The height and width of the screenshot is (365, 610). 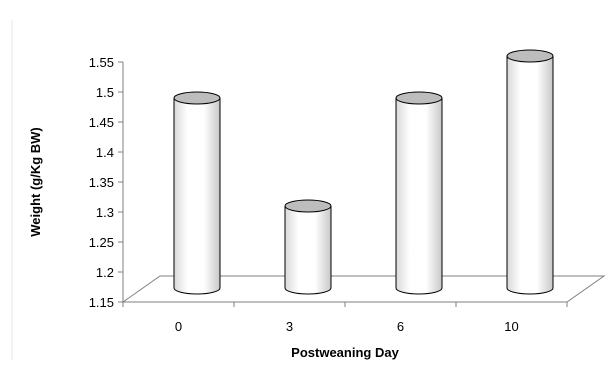 What do you see at coordinates (101, 302) in the screenshot?
I see `y-tick-label: 1.15` at bounding box center [101, 302].